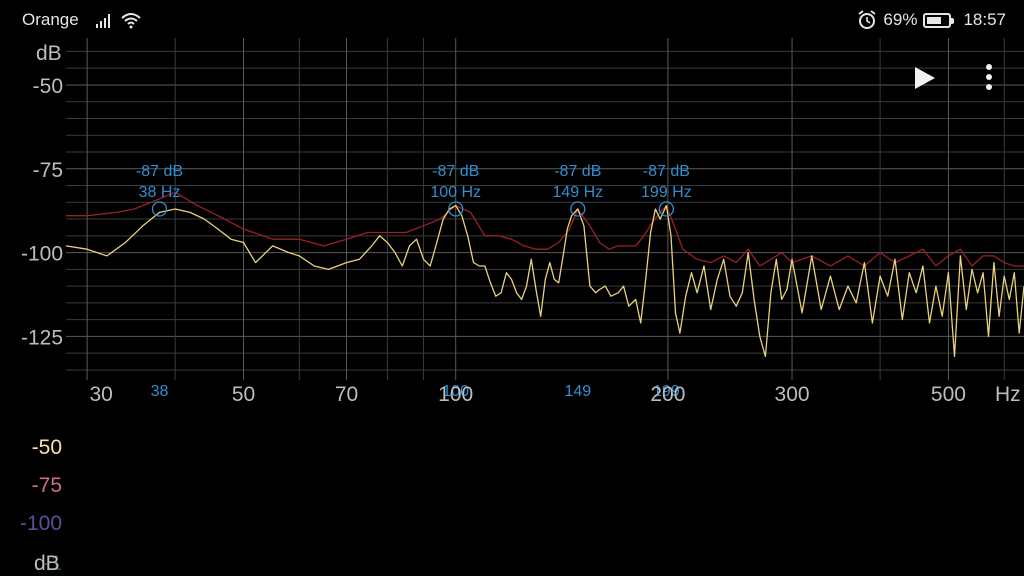 This screenshot has width=1024, height=576. What do you see at coordinates (867, 19) in the screenshot?
I see `alarm-icon` at bounding box center [867, 19].